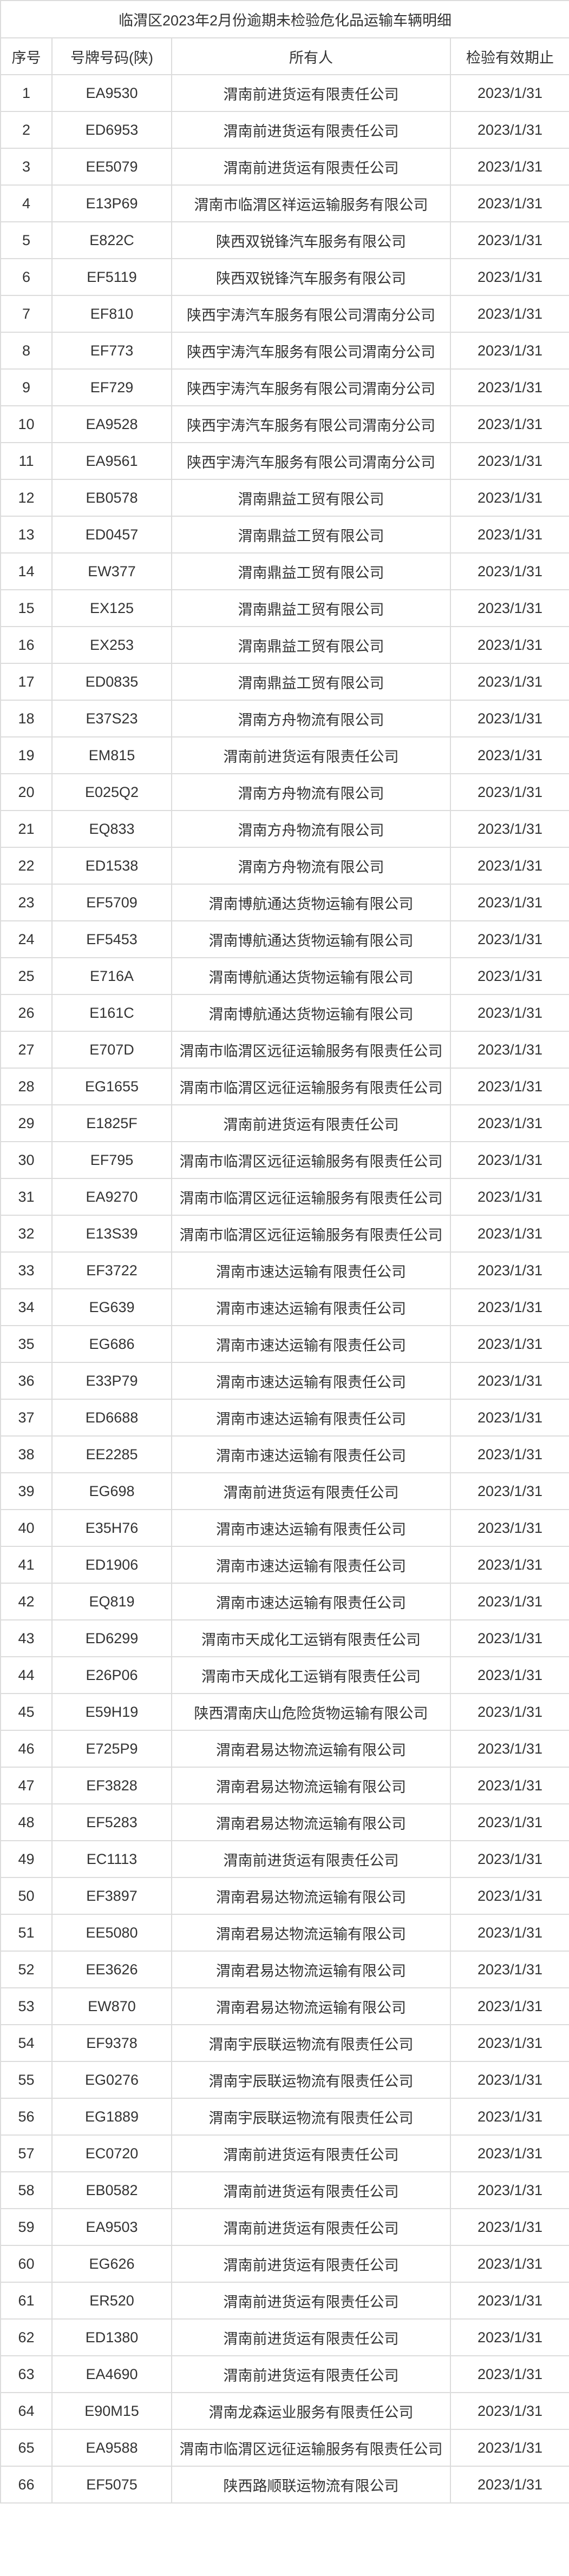  Describe the element at coordinates (26, 2301) in the screenshot. I see `cell-index: 61` at that location.